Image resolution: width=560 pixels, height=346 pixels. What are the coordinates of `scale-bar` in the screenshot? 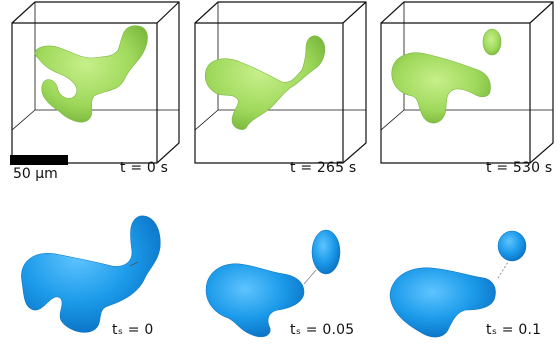 It's located at (39, 160).